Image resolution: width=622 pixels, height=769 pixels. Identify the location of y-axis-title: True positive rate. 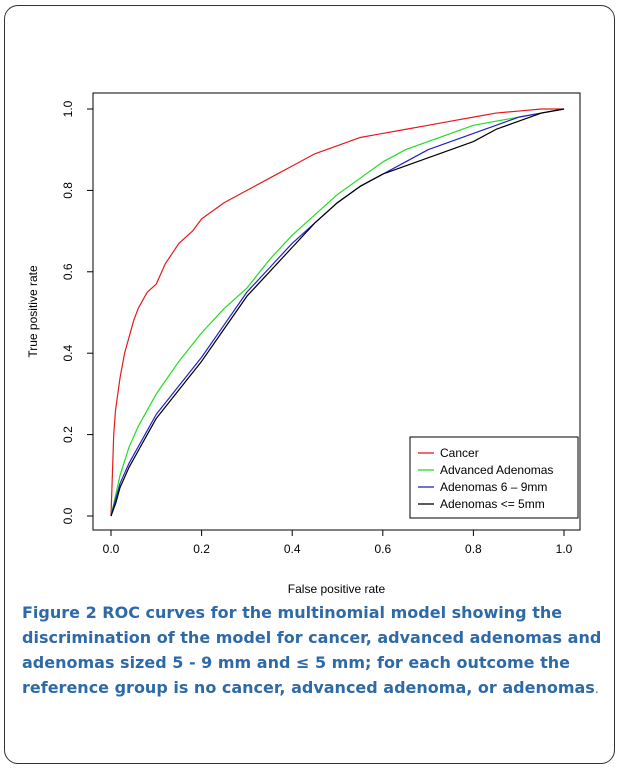
(33, 311).